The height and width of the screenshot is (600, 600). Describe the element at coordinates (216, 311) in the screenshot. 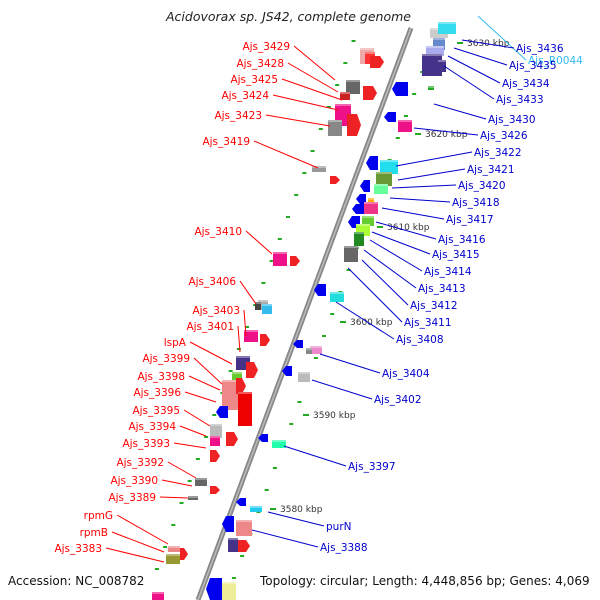

I see `gene-label-ajs-3403: Ajs_3403` at that location.